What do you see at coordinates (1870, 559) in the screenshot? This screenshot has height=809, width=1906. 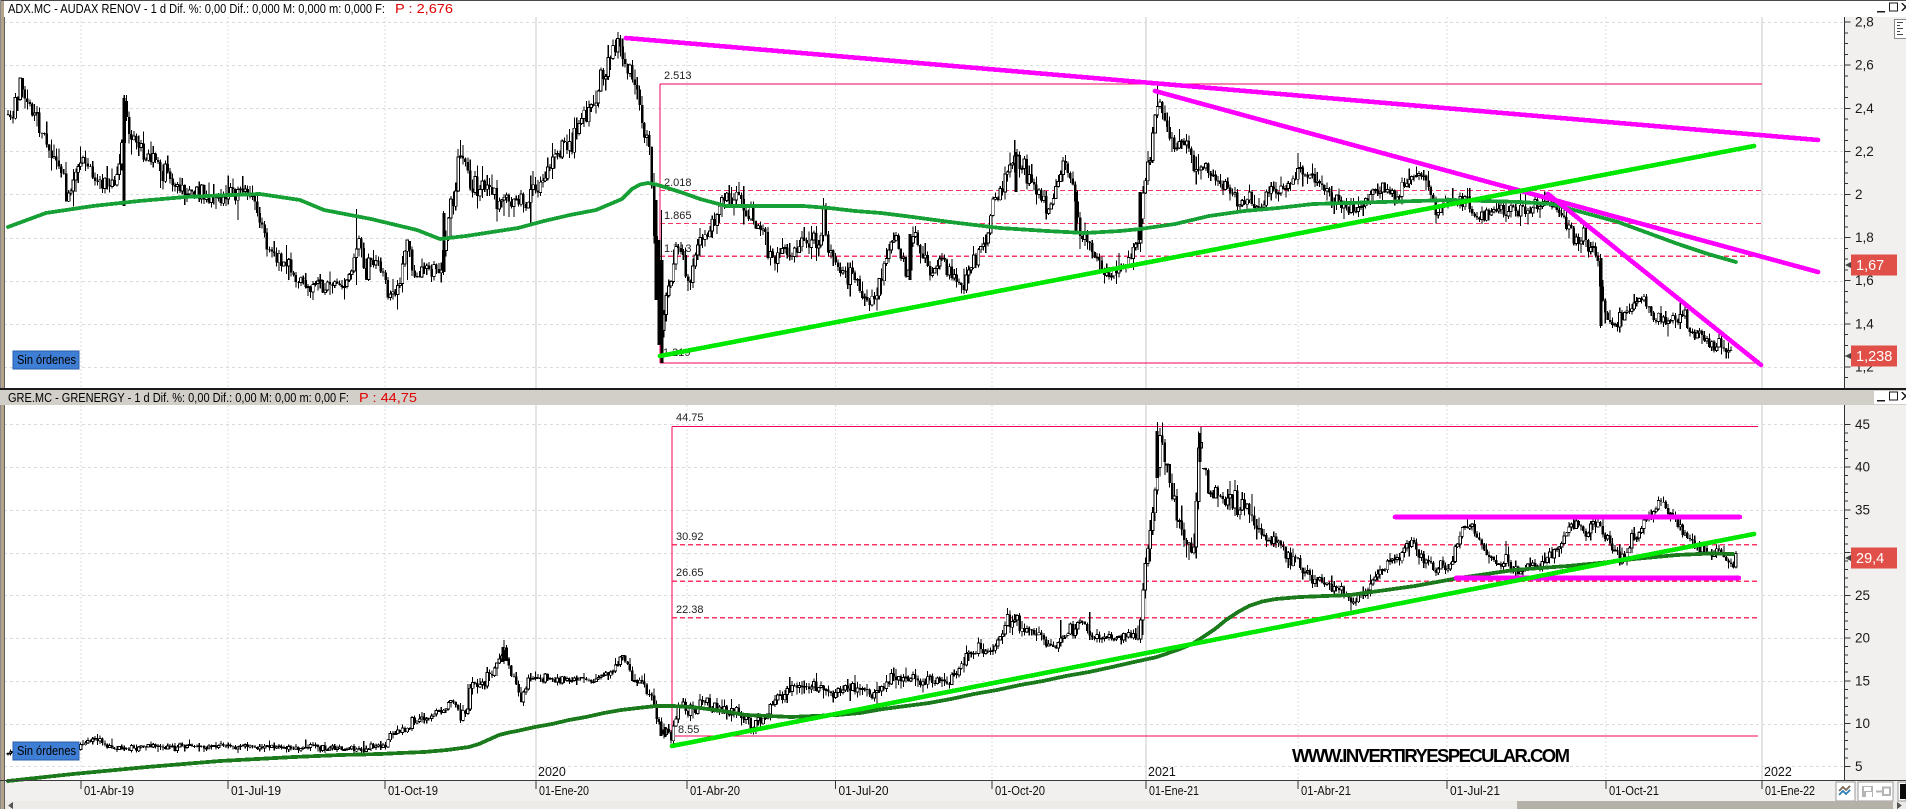 I see `svg-text: 29,4` at bounding box center [1870, 559].